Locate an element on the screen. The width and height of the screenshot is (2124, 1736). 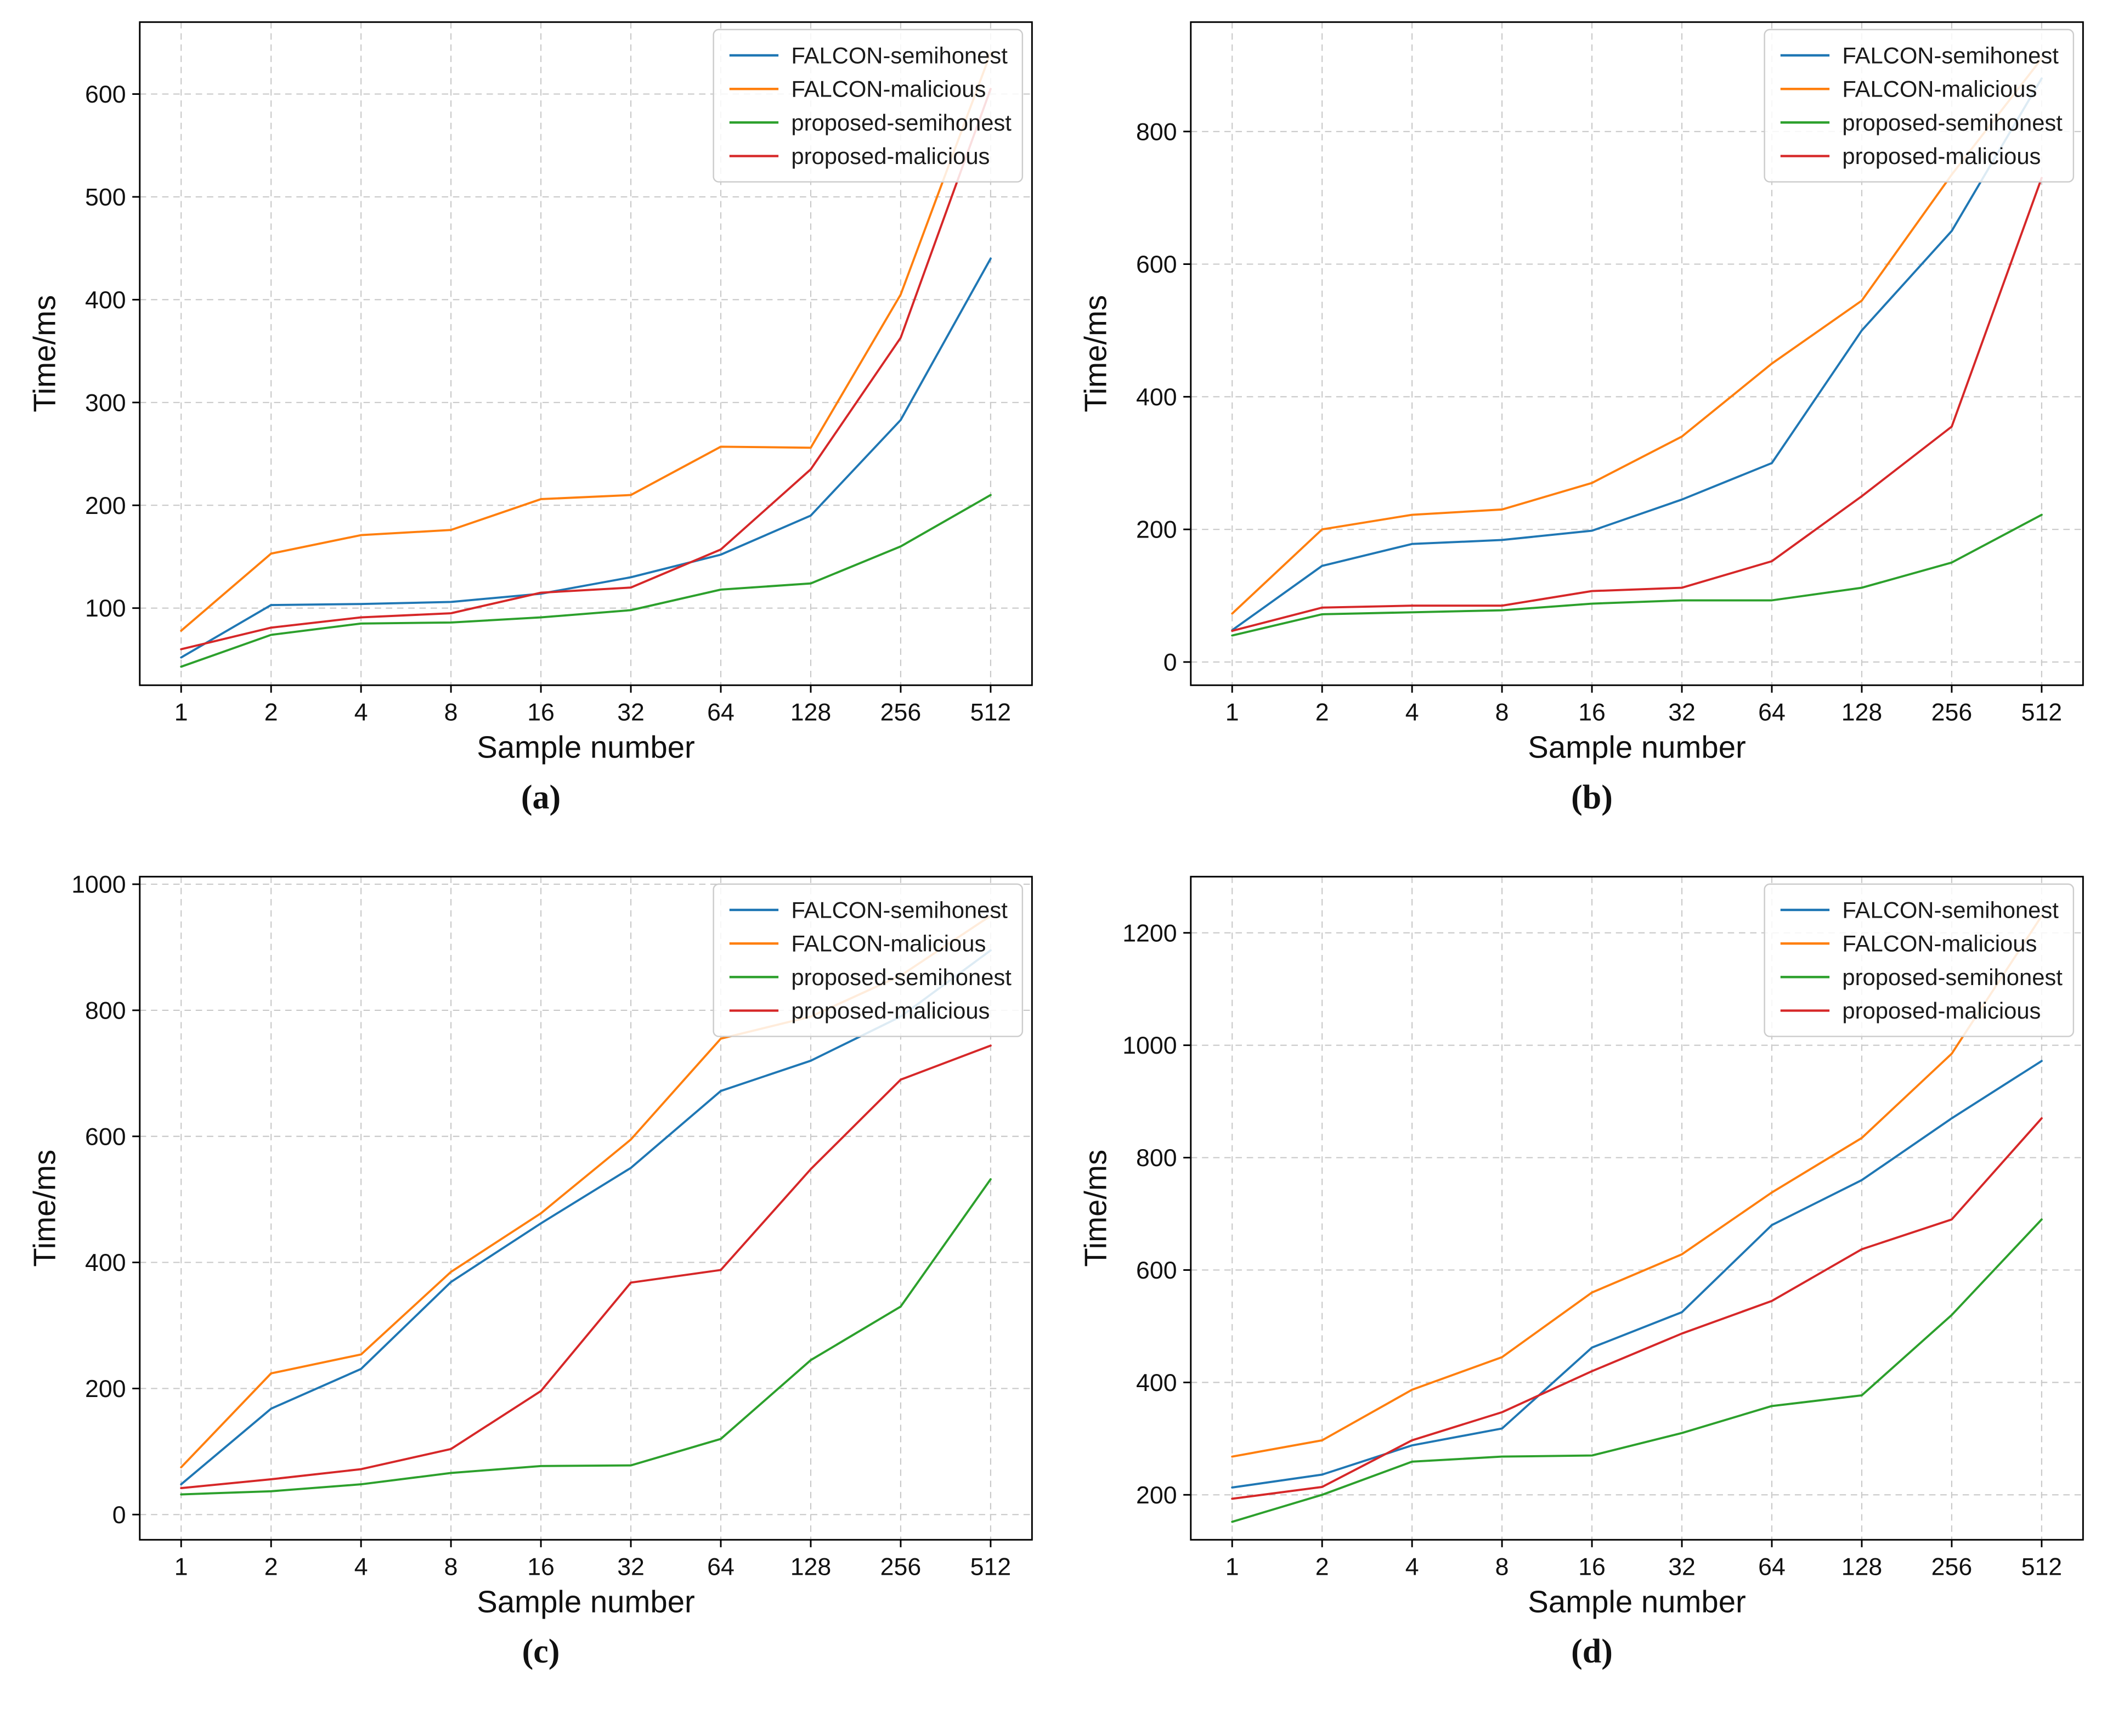
y-tick-label: 100 is located at coordinates (105, 608).